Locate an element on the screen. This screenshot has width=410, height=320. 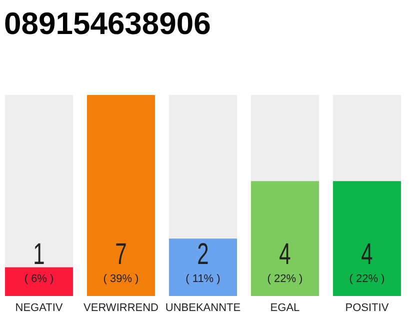
bar is located at coordinates (39, 281).